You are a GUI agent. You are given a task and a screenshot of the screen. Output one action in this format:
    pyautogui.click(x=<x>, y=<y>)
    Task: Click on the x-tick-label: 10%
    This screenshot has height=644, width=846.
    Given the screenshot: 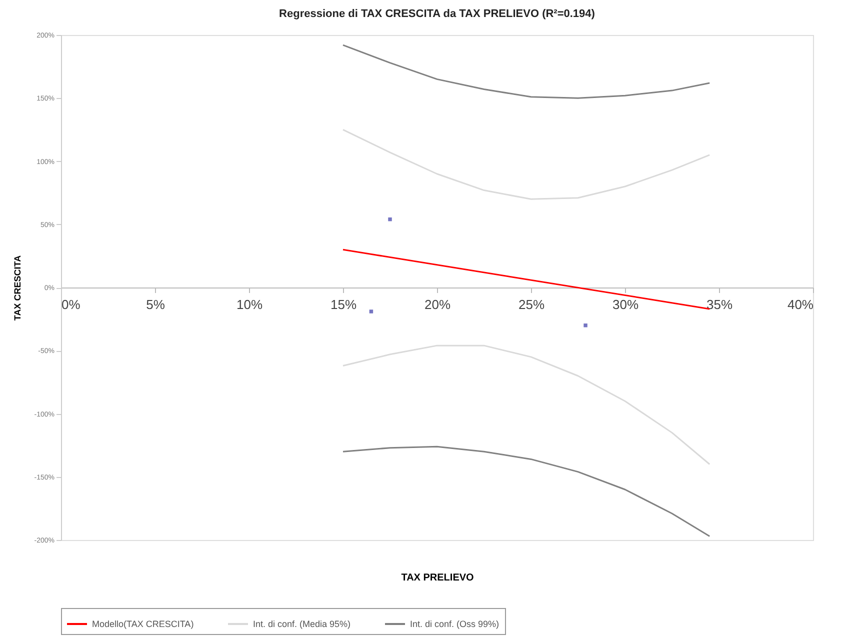 What is the action you would take?
    pyautogui.click(x=249, y=304)
    